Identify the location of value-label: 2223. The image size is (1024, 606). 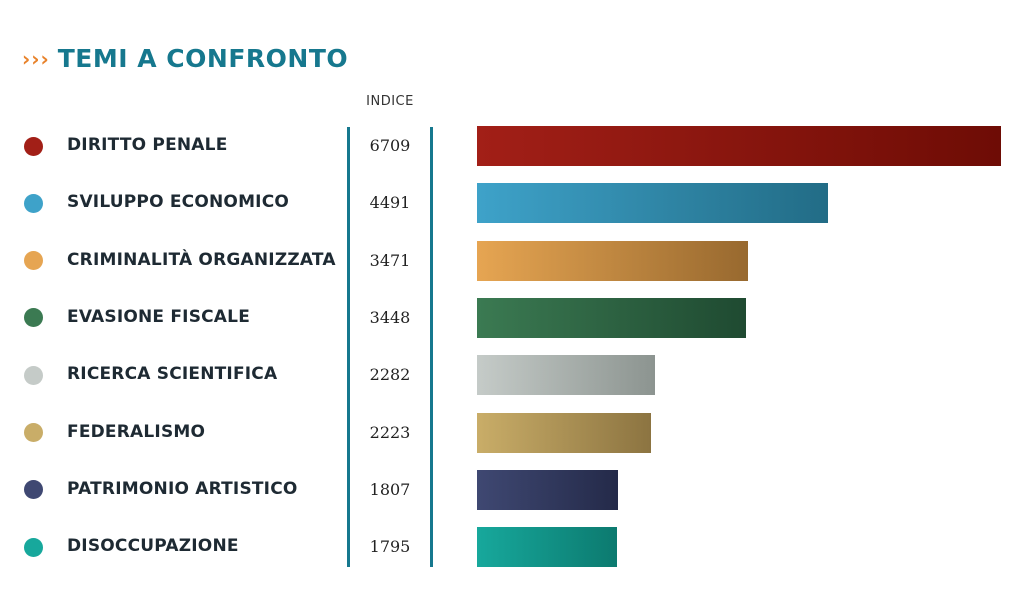
(390, 432).